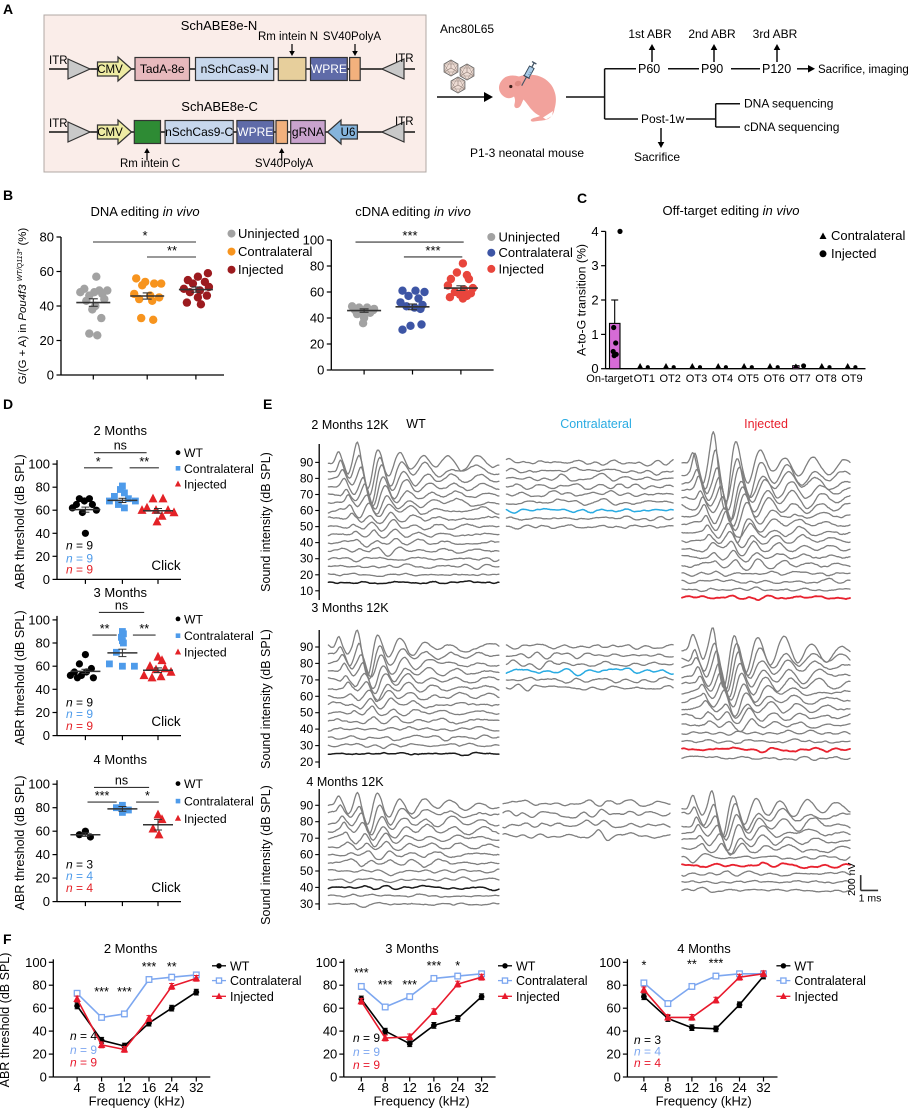  I want to click on svg-text: 3 Months 12K, so click(350, 608).